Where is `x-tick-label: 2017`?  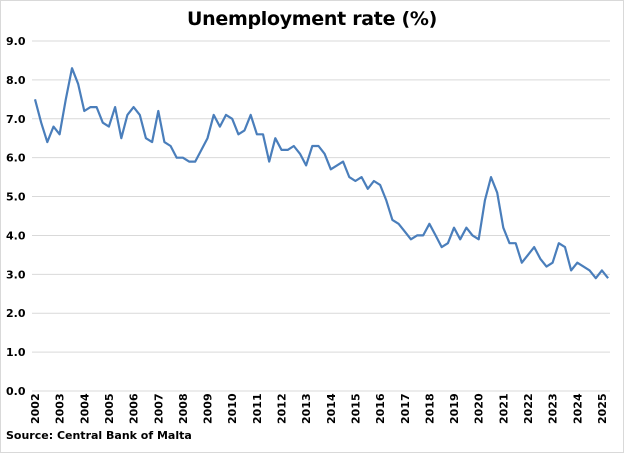 x-tick-label: 2017 is located at coordinates (405, 408).